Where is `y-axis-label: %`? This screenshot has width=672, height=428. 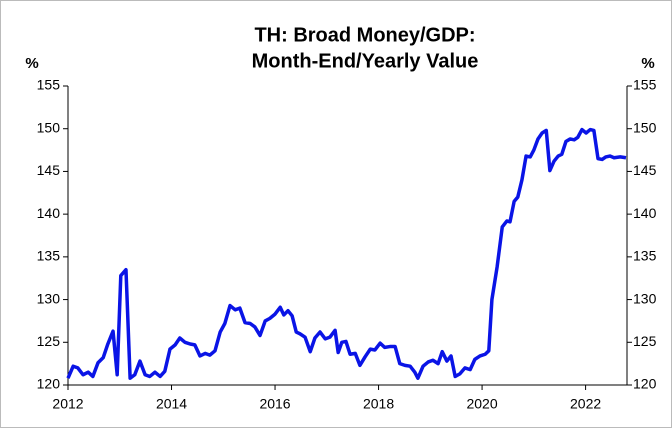
y-axis-label: % is located at coordinates (31, 63).